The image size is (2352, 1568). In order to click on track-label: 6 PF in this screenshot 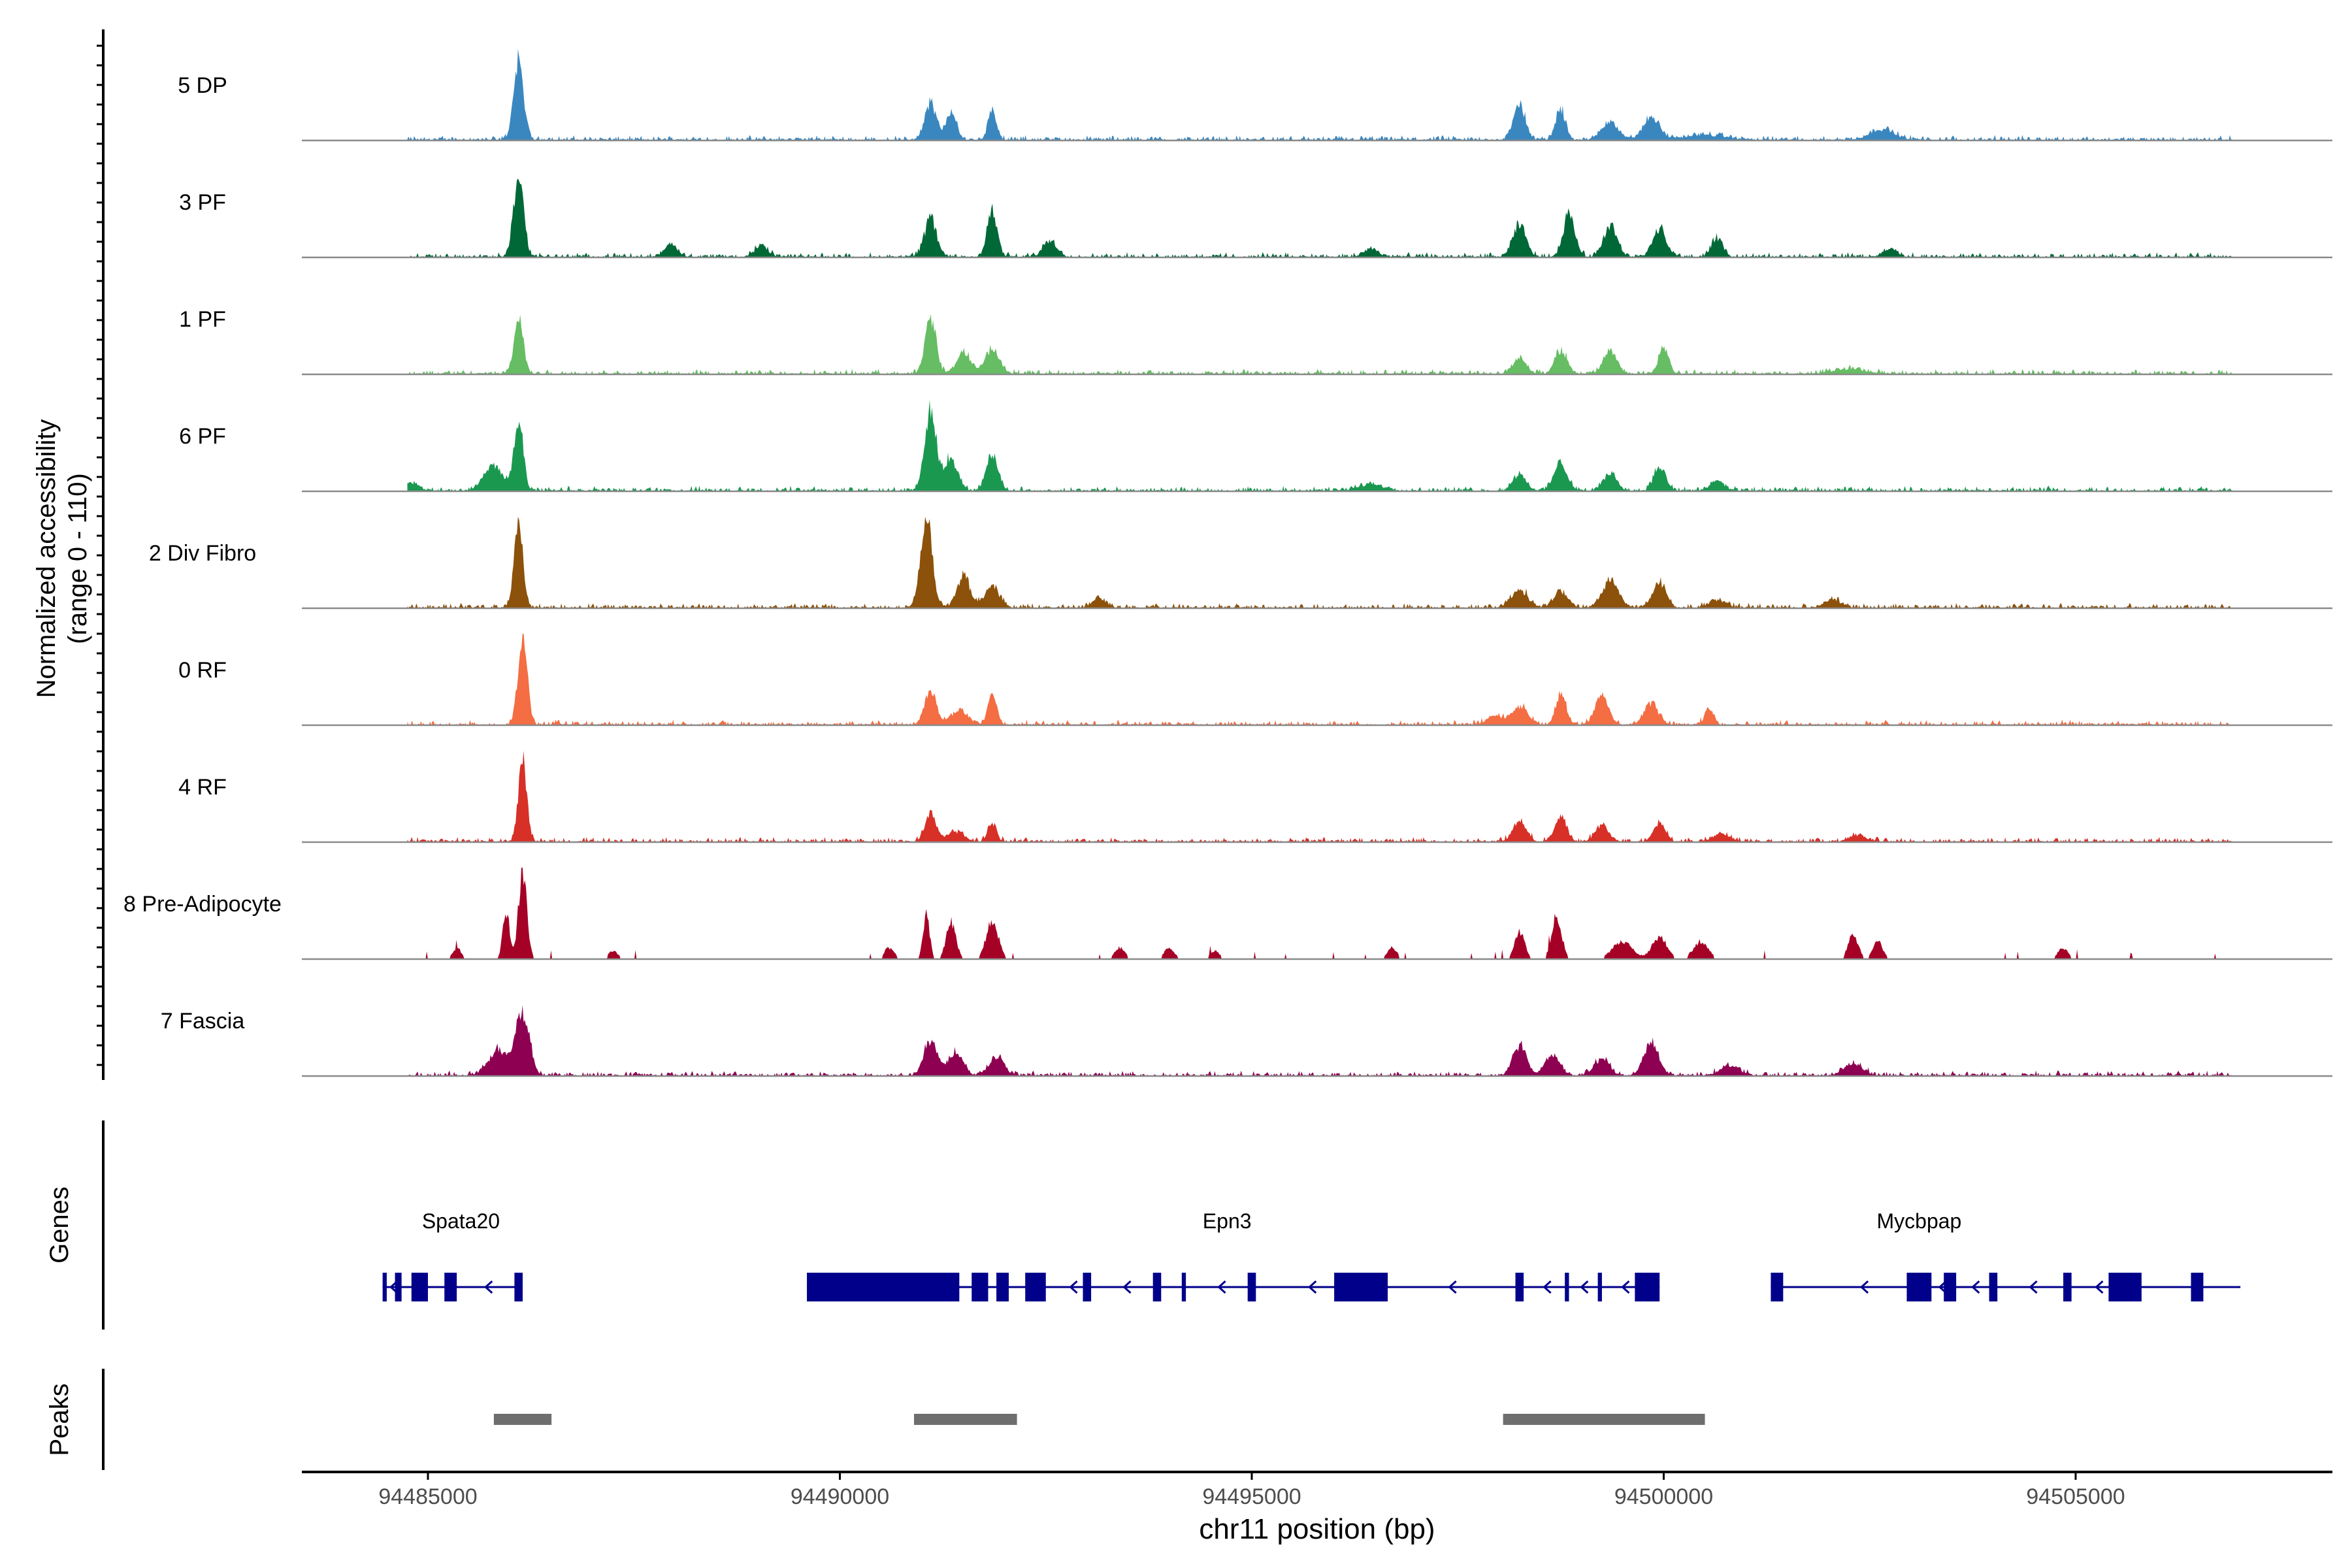, I will do `click(202, 436)`.